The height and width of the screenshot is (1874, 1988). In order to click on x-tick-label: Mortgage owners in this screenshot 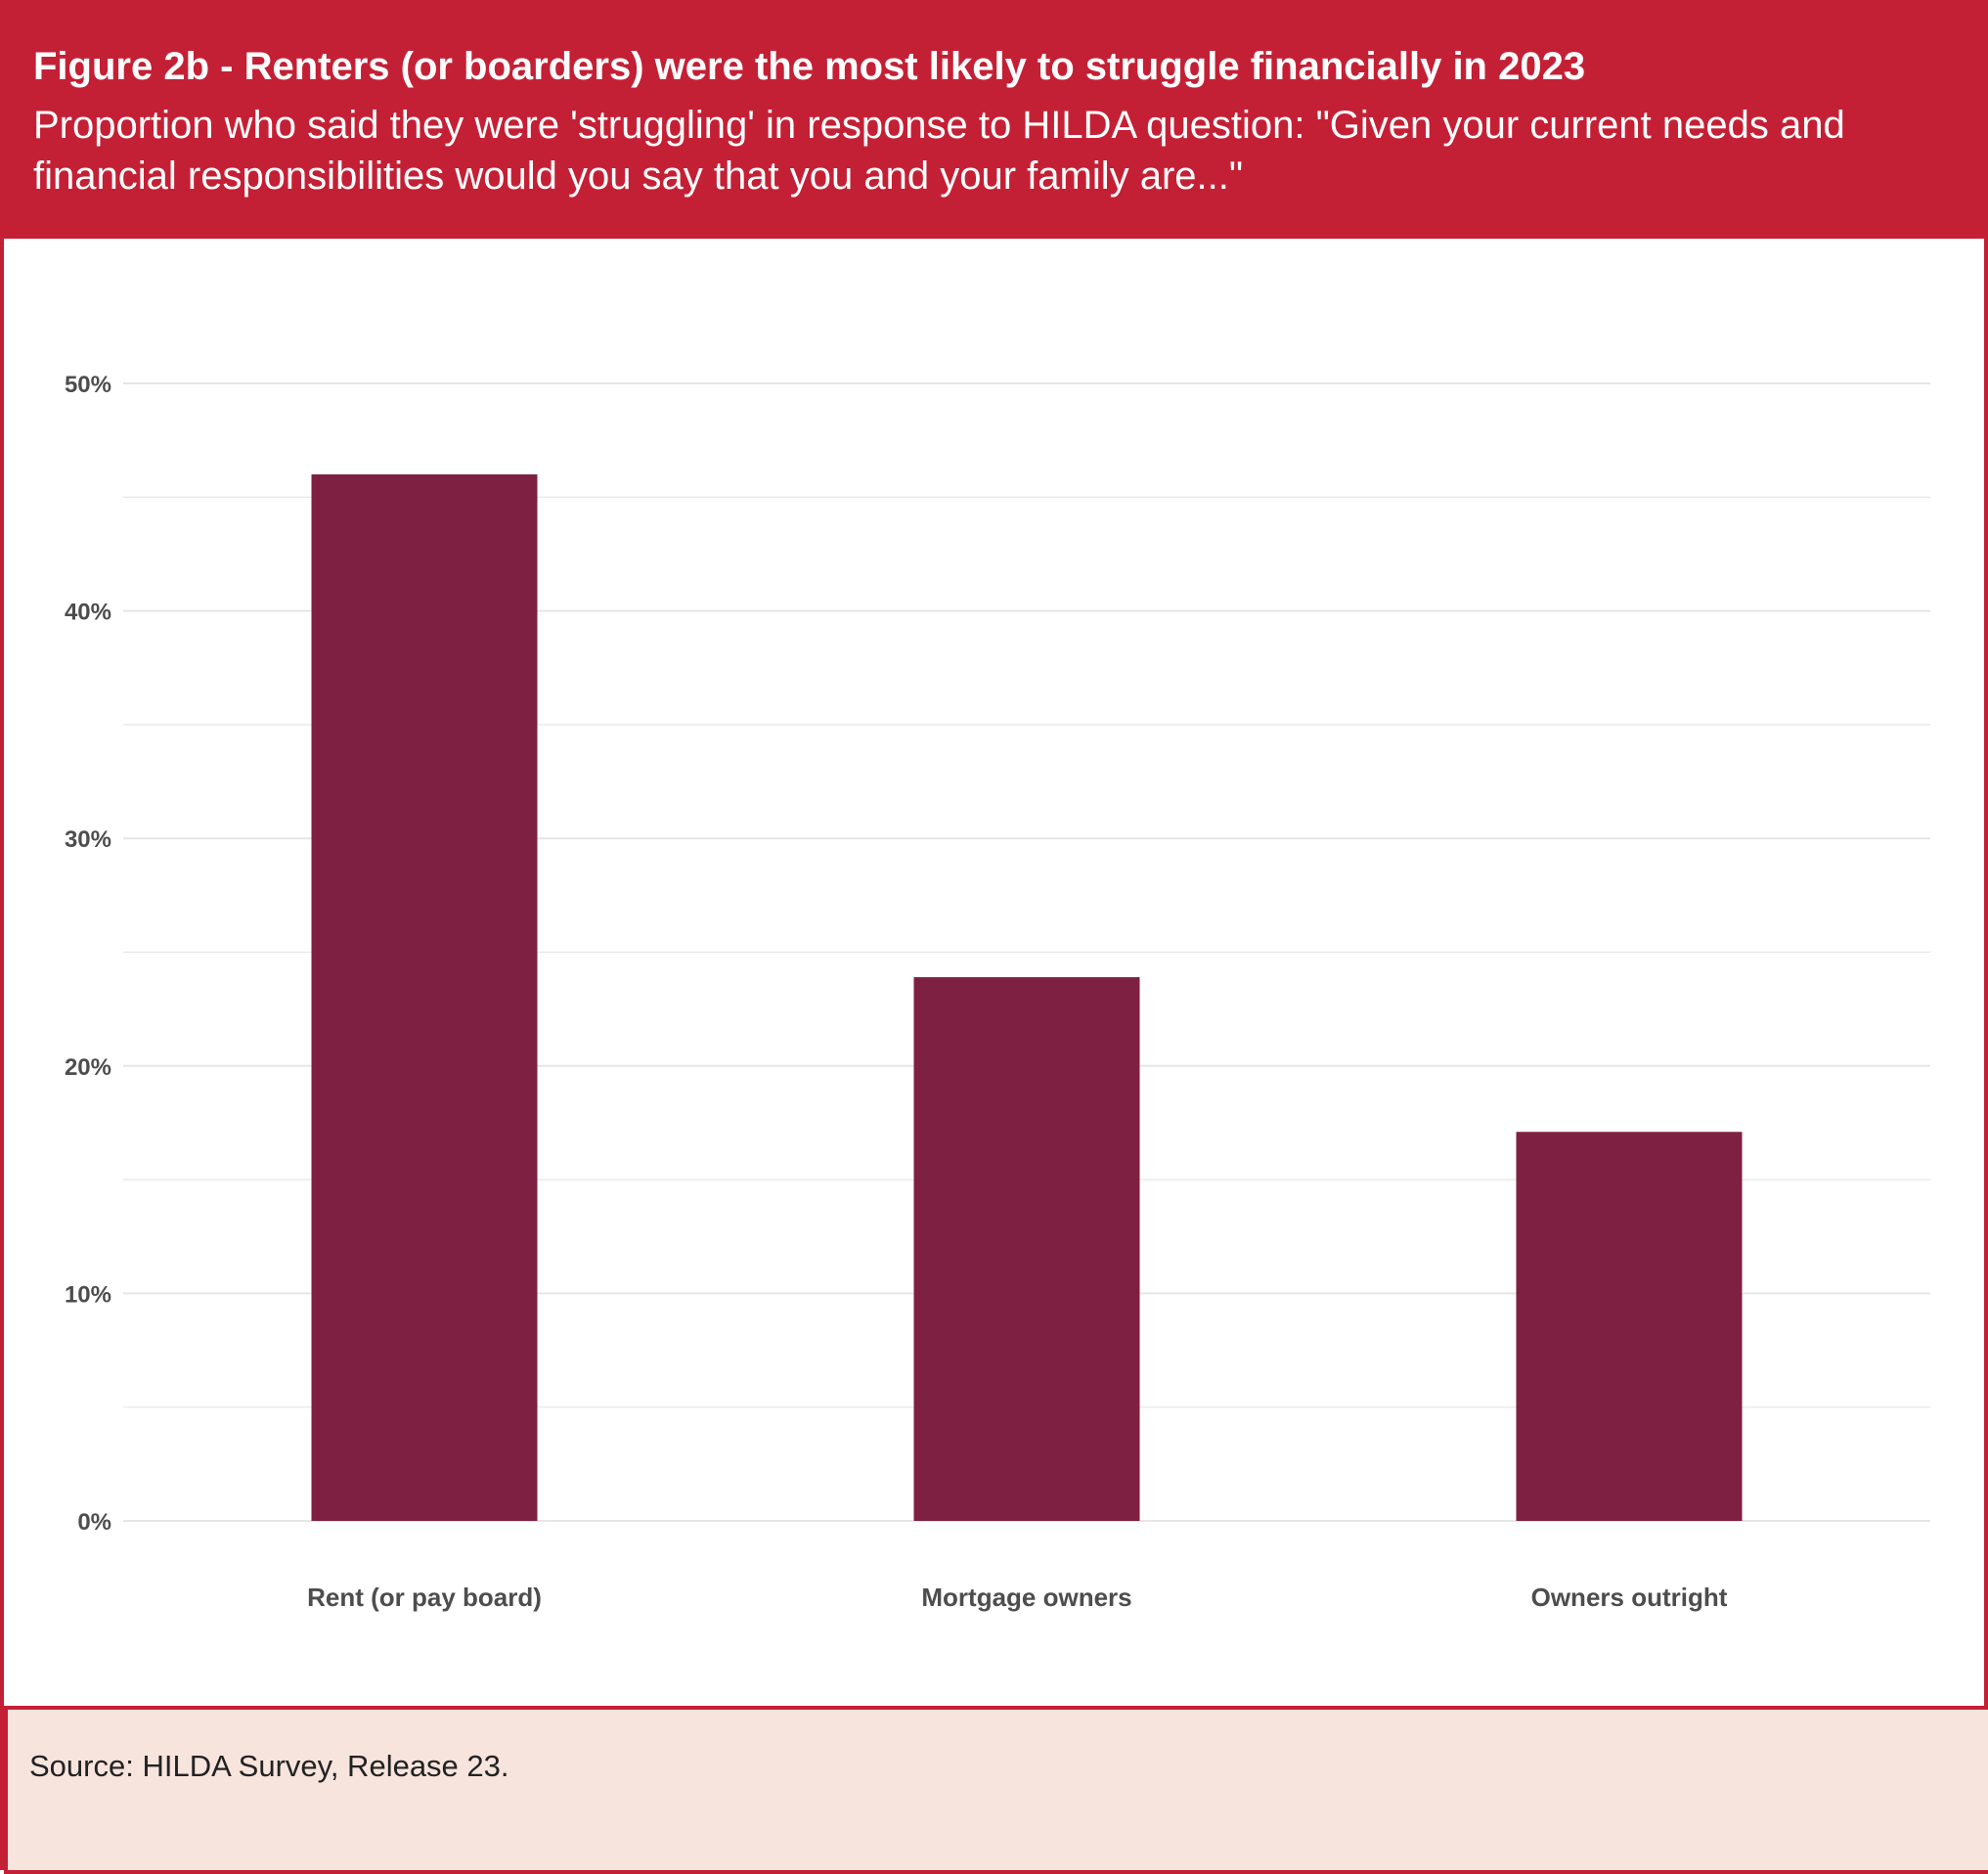, I will do `click(1026, 1597)`.